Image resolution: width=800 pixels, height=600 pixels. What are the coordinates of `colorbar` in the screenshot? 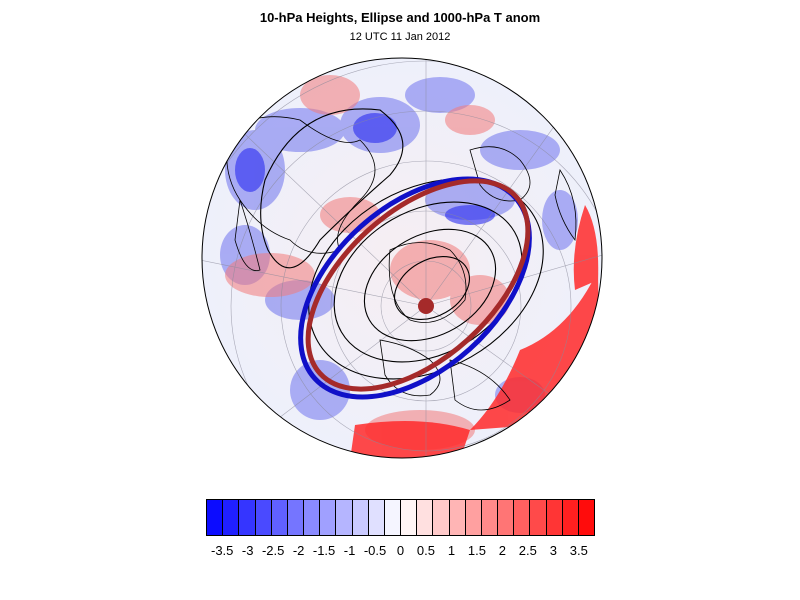 It's located at (400, 517).